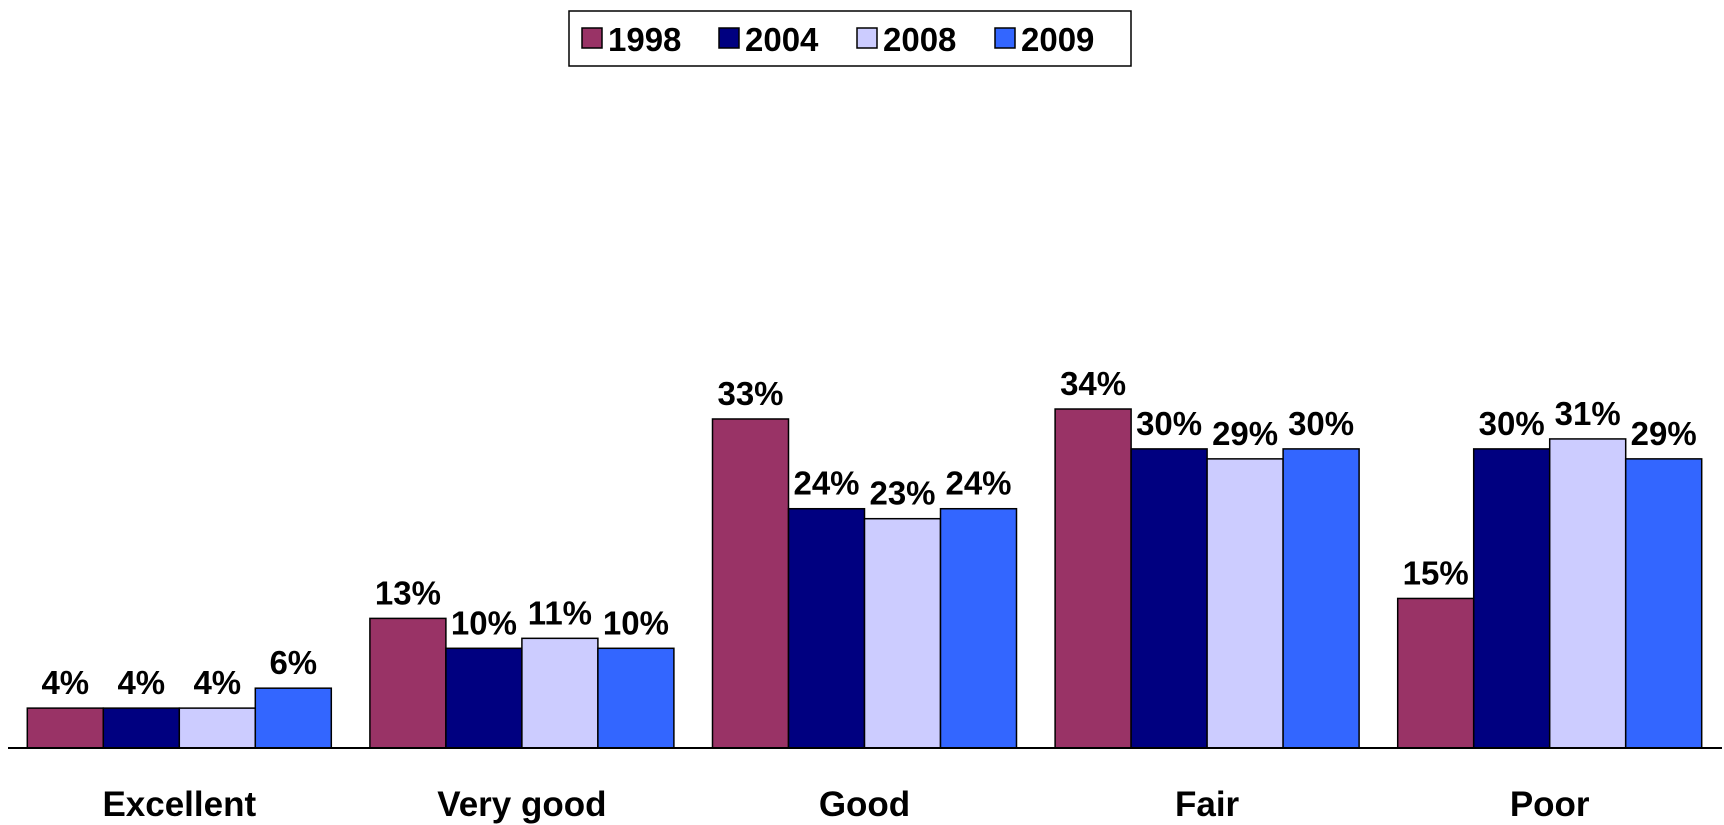 This screenshot has height=825, width=1724. I want to click on data-label: 23%, so click(902, 493).